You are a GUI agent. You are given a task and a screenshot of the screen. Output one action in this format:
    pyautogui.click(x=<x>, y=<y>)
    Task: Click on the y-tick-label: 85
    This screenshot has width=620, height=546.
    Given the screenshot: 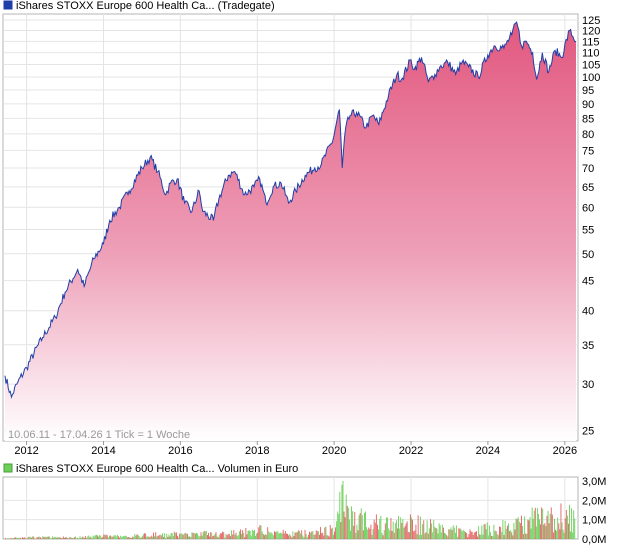 What is the action you would take?
    pyautogui.click(x=588, y=119)
    